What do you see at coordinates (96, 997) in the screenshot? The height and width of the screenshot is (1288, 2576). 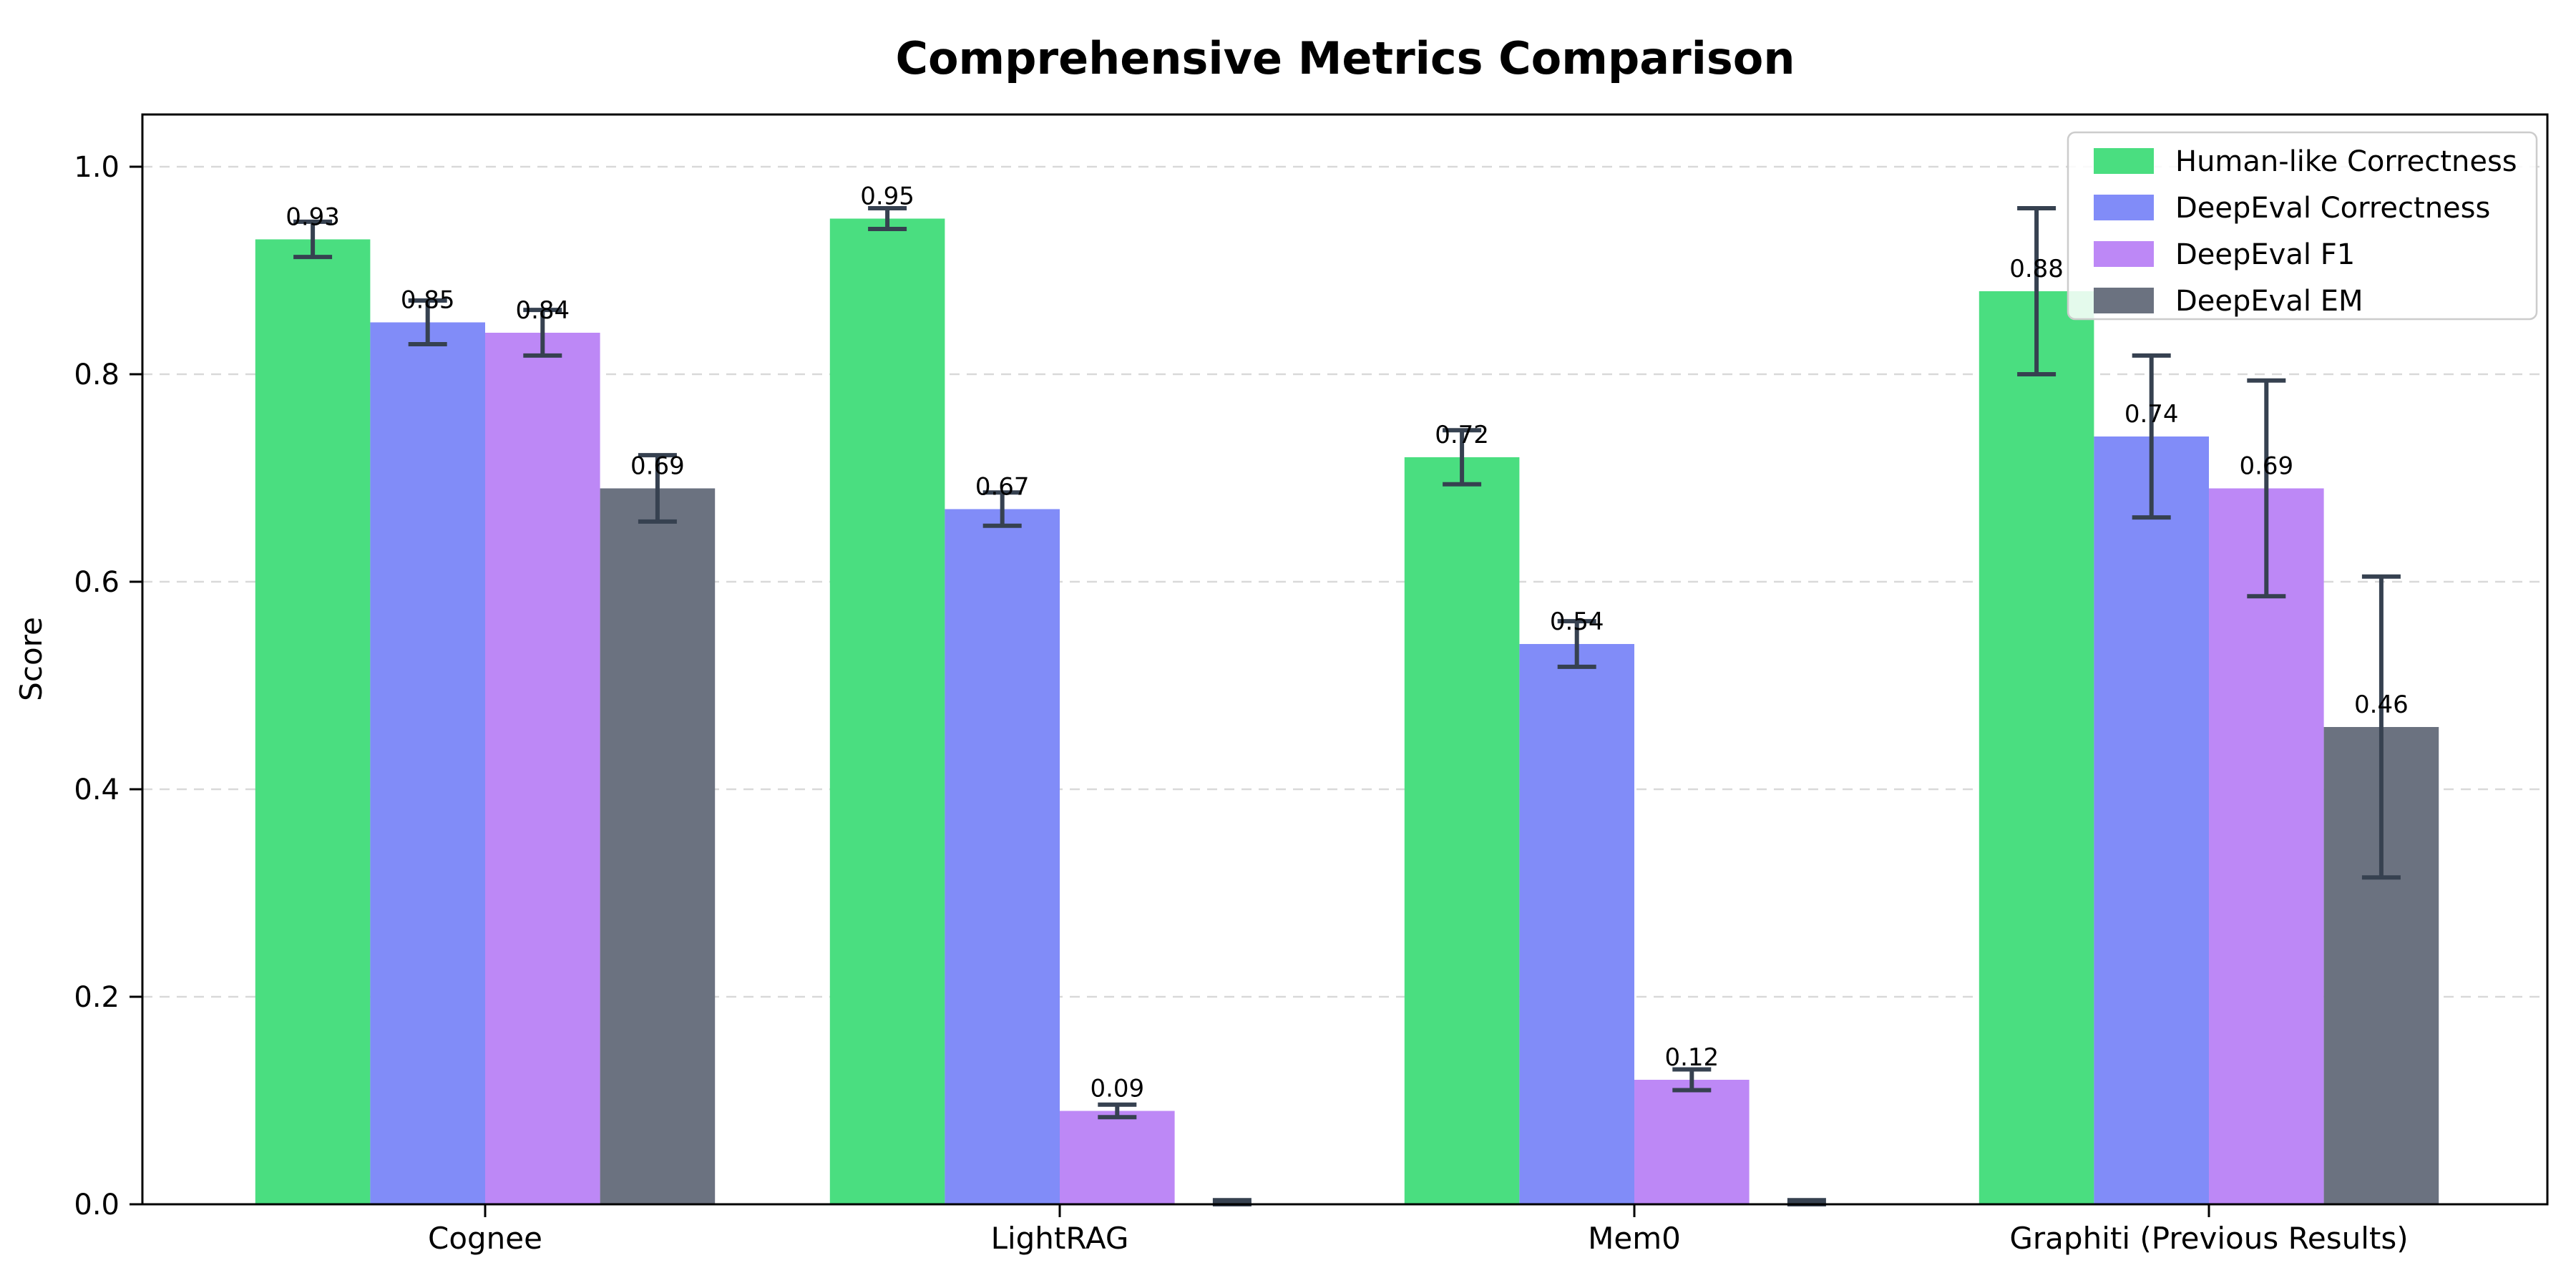 I see `y-tick-label: 0.2` at bounding box center [96, 997].